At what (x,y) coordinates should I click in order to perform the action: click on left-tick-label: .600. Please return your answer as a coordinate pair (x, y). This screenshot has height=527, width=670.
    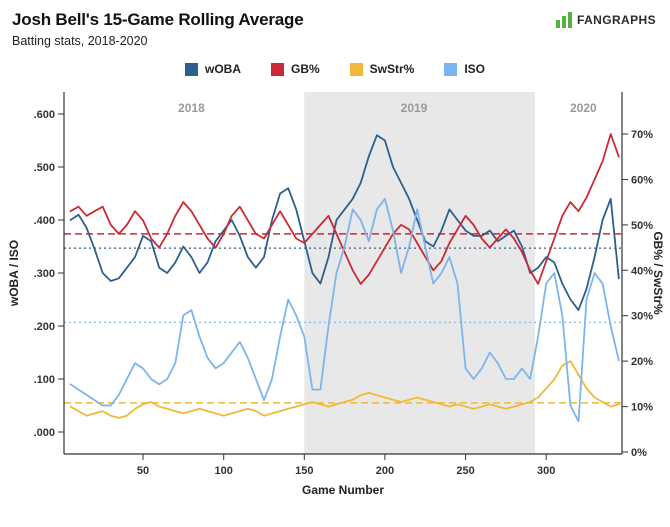
    Looking at the image, I should click on (44, 115).